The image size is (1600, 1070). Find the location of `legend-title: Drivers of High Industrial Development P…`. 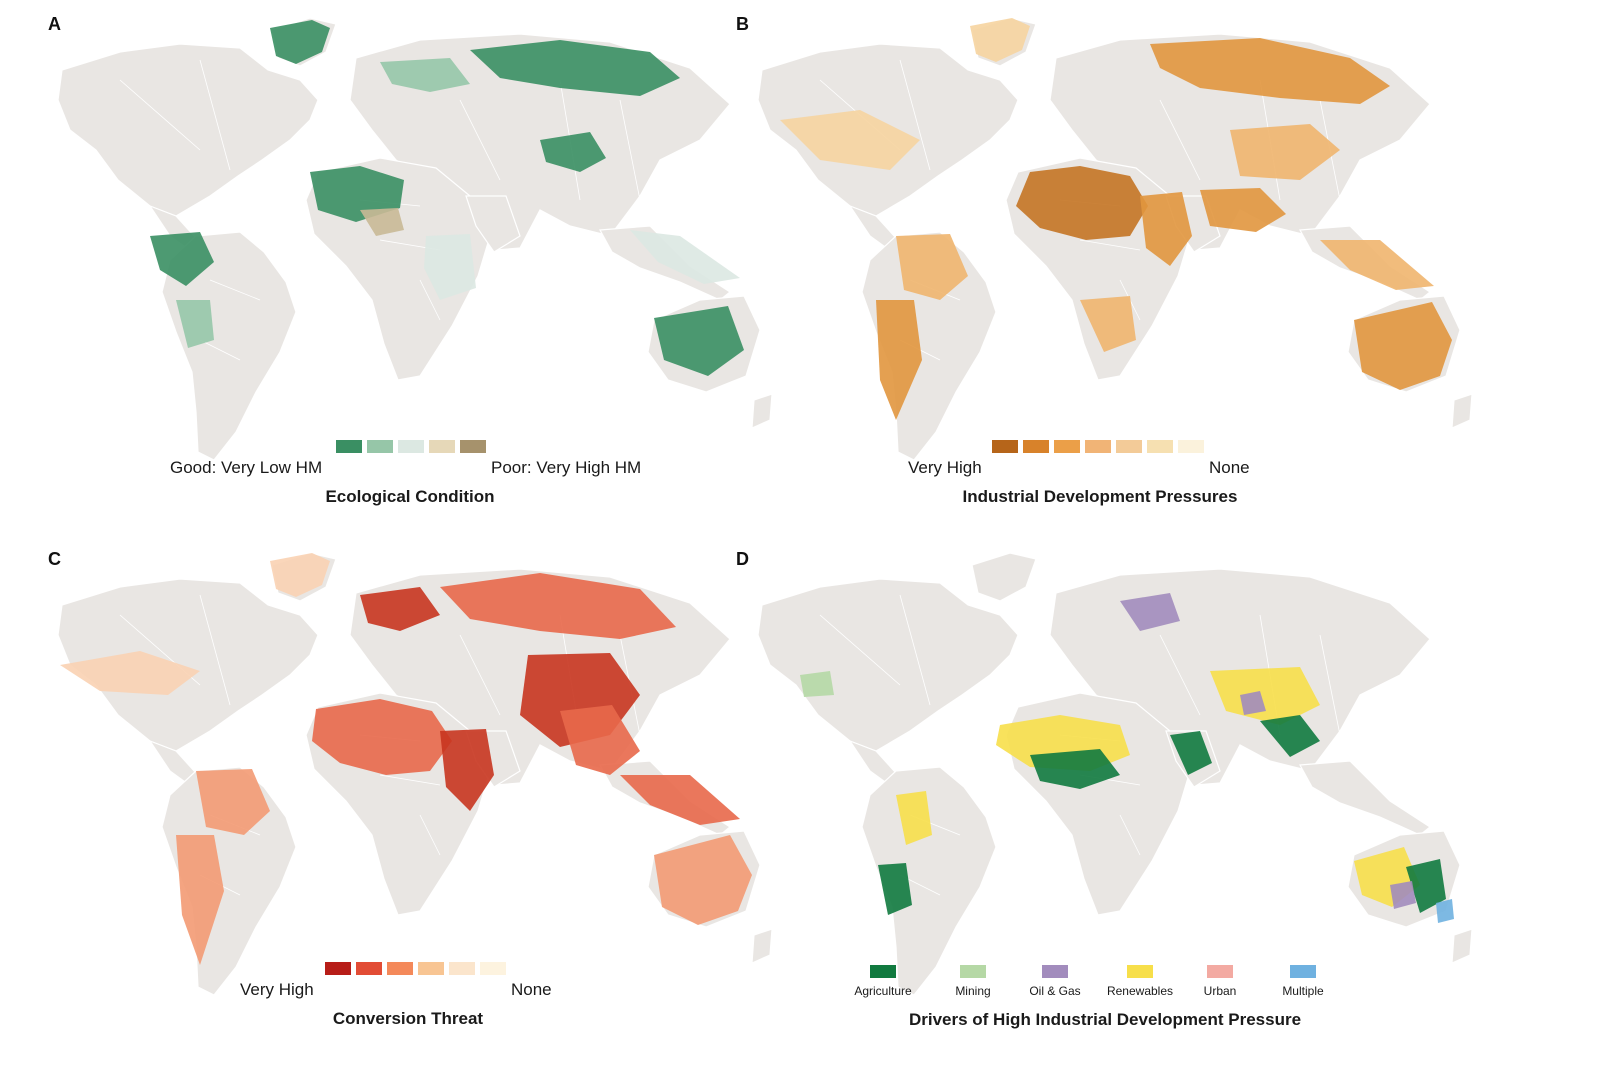

legend-title: Drivers of High Industrial Development P… is located at coordinates (1105, 1019).